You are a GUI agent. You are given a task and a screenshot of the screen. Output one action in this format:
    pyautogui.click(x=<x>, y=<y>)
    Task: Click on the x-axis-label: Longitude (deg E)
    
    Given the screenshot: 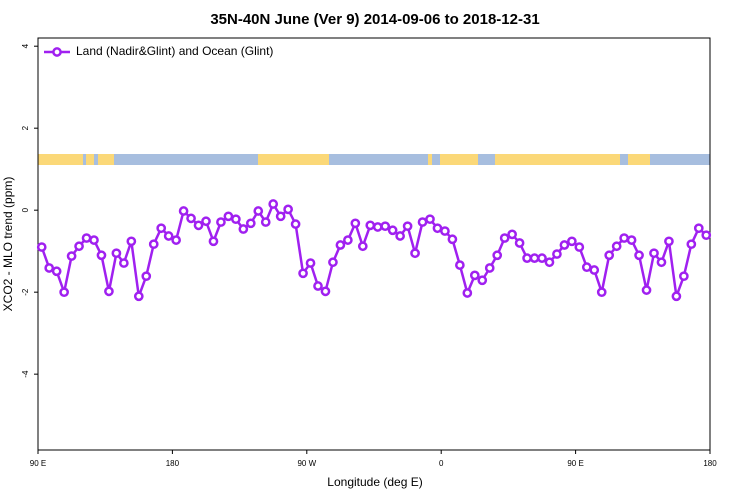 What is the action you would take?
    pyautogui.click(x=374, y=482)
    